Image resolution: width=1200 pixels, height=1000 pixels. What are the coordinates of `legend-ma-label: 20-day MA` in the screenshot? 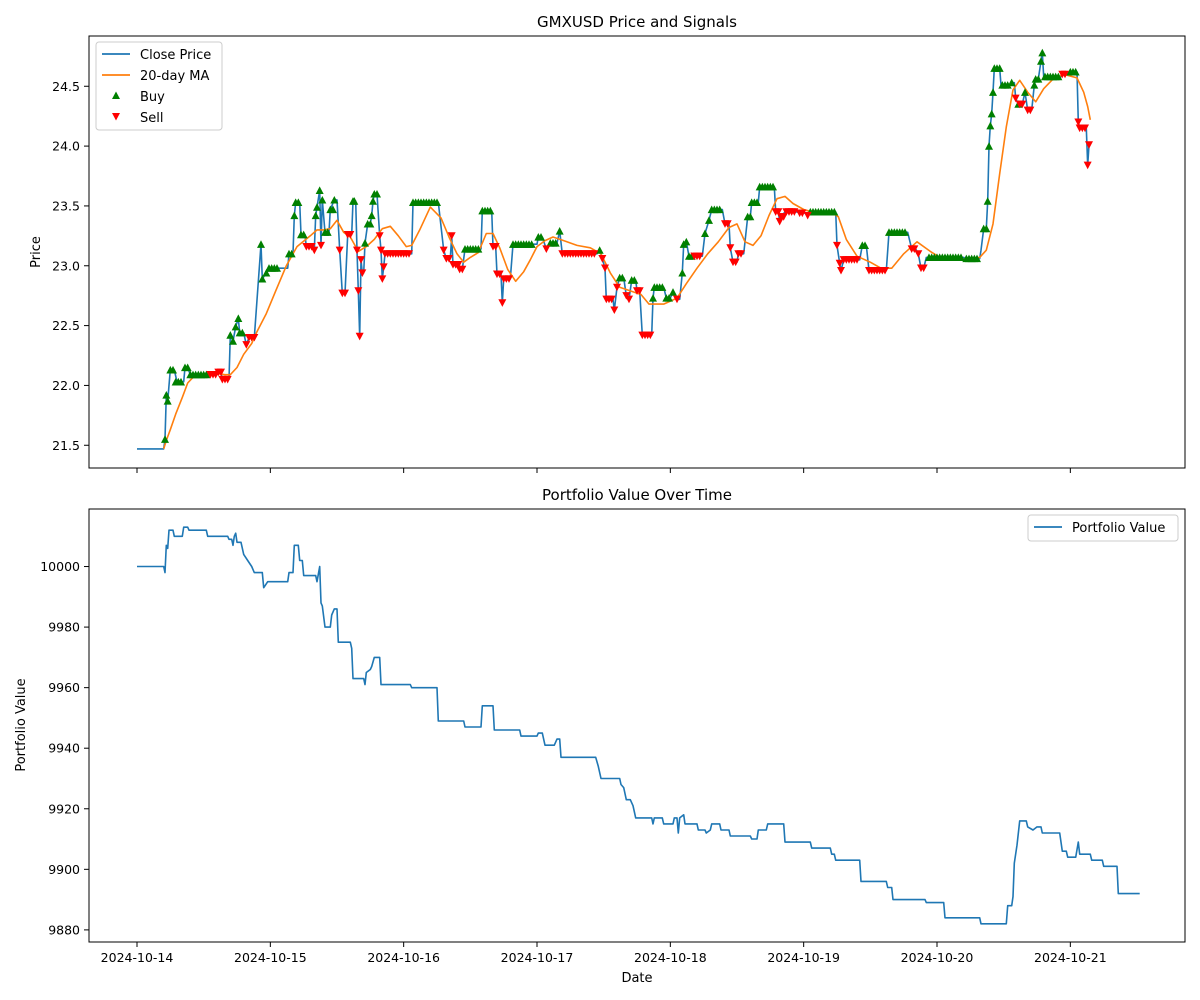 It's located at (174, 76).